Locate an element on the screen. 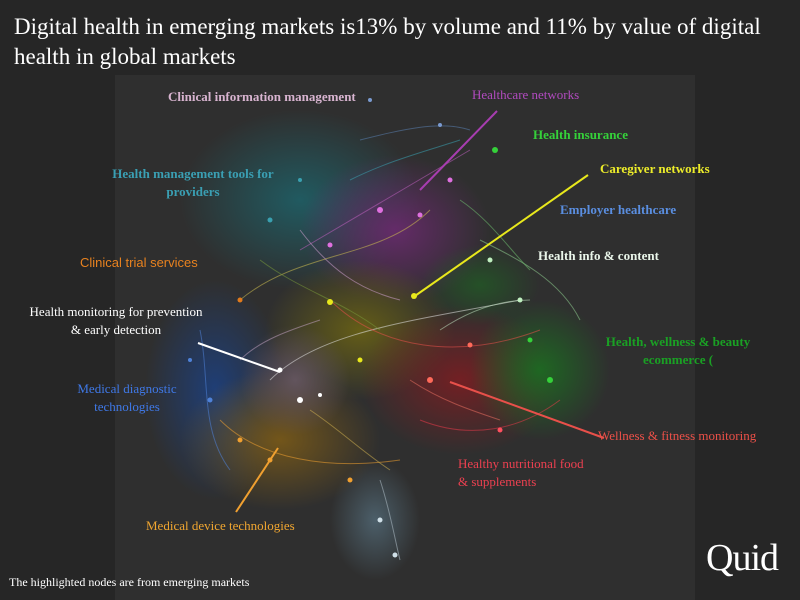  pointer-wellness-fitness is located at coordinates (527, 410).